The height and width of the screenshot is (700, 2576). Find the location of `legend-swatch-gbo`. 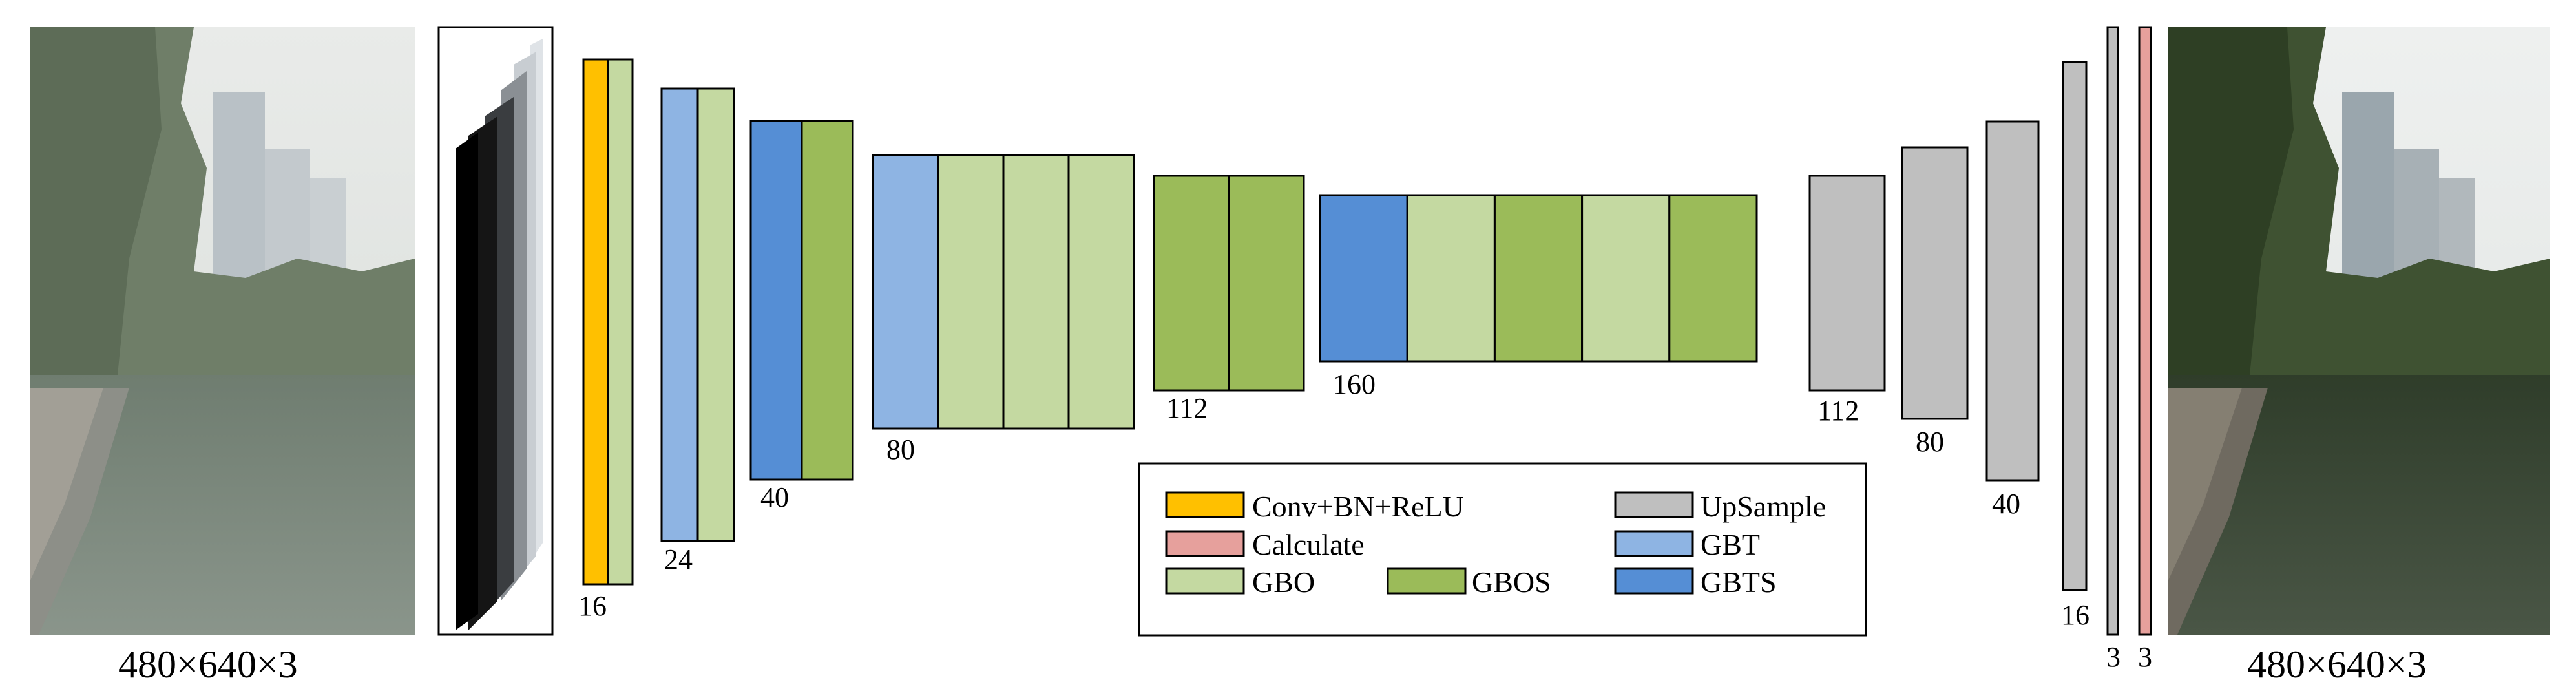

legend-swatch-gbo is located at coordinates (1205, 581).